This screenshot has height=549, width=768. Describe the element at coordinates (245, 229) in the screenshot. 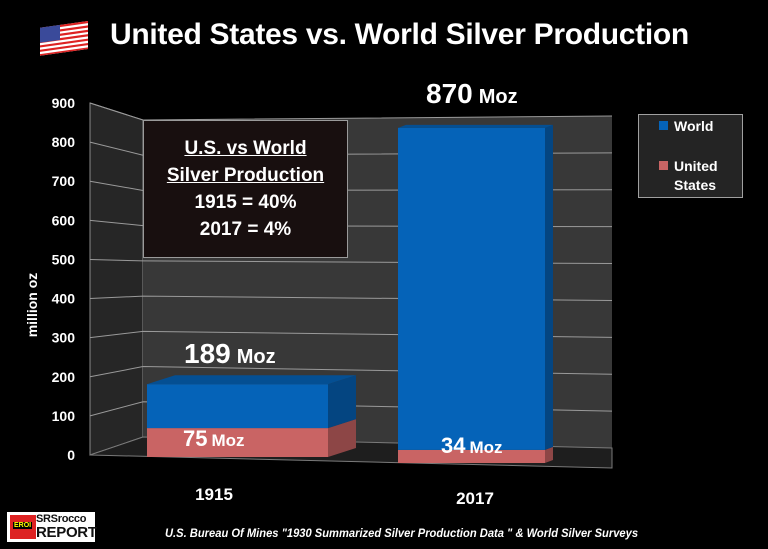

I see `annotation-2017: 2017 = 4%` at that location.